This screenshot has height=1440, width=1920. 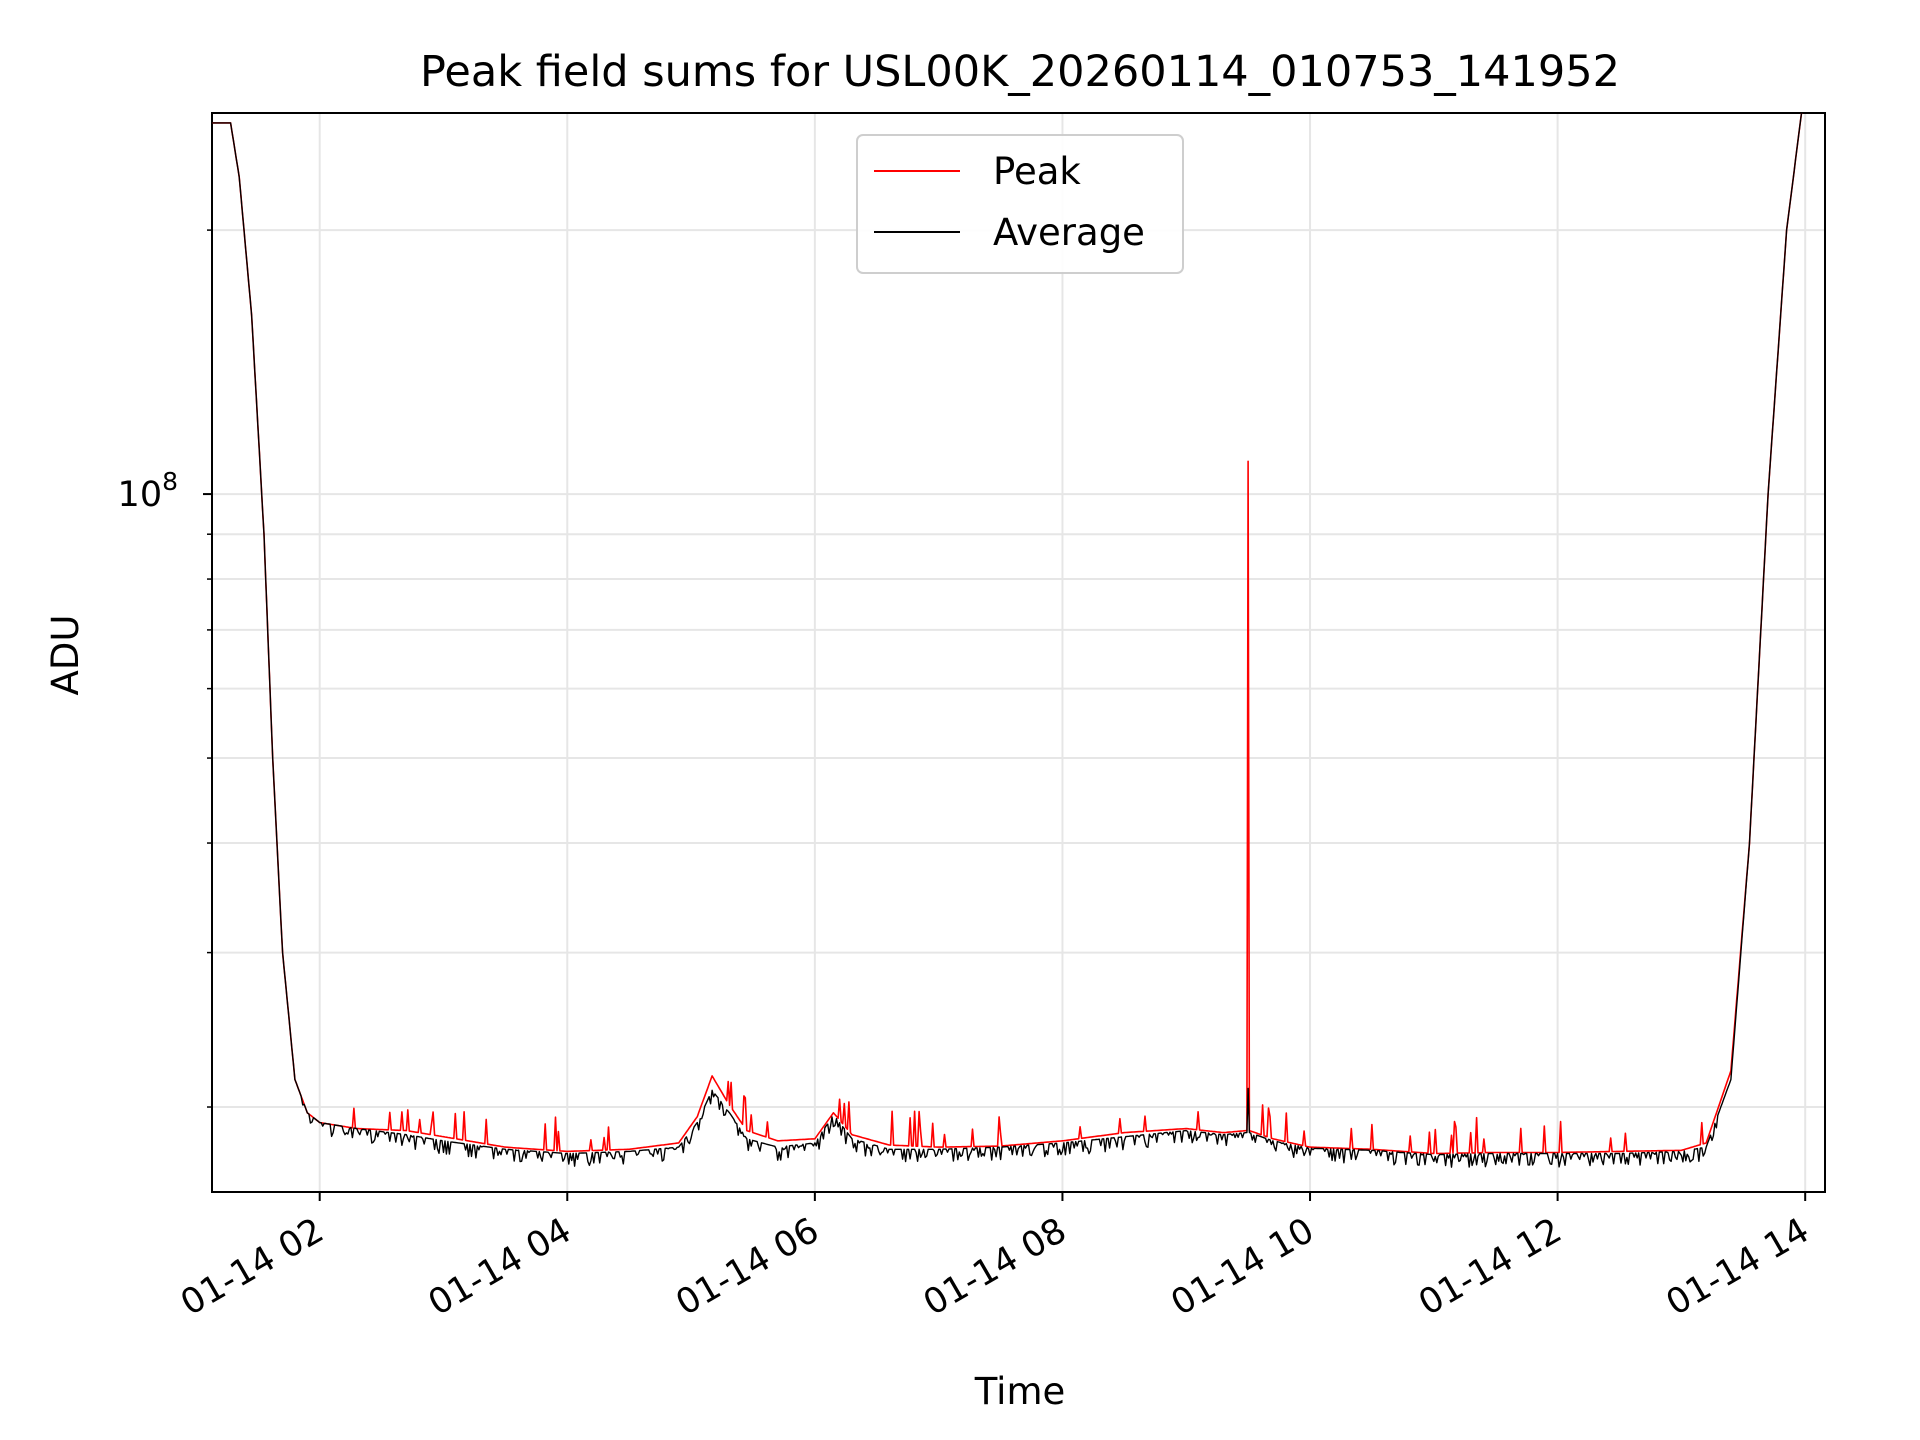 What do you see at coordinates (65, 655) in the screenshot?
I see `y-axis-label: ADU` at bounding box center [65, 655].